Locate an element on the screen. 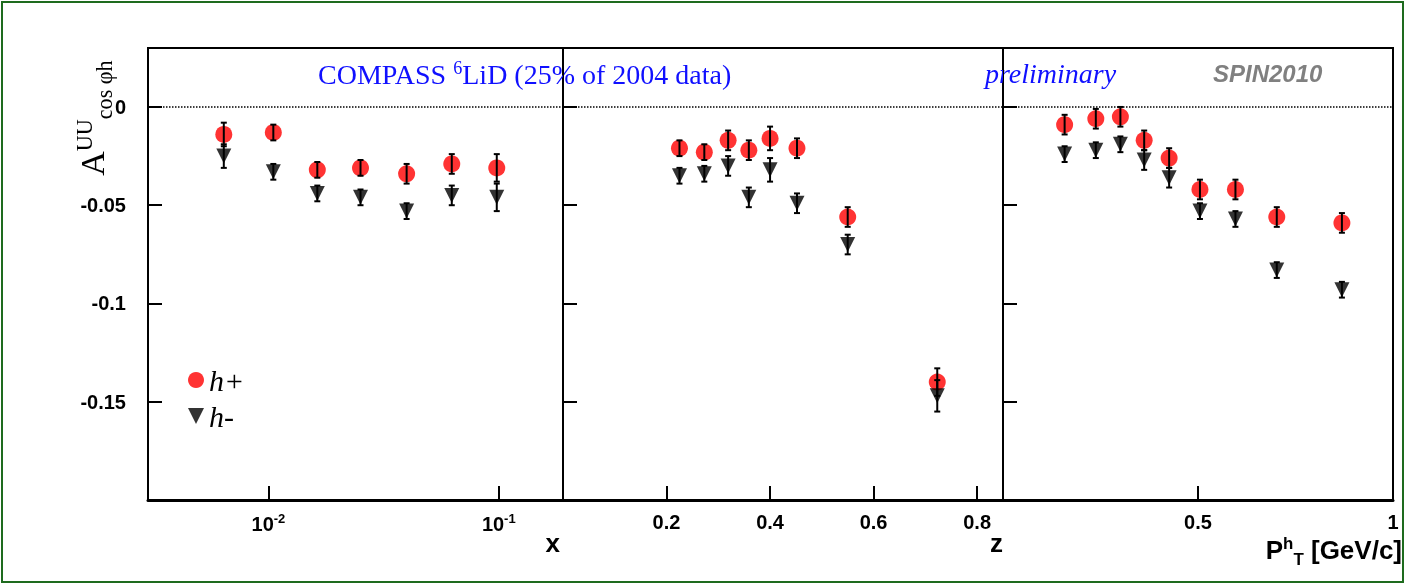 This screenshot has width=1405, height=584. x-tick-label: 0.4 is located at coordinates (770, 522).